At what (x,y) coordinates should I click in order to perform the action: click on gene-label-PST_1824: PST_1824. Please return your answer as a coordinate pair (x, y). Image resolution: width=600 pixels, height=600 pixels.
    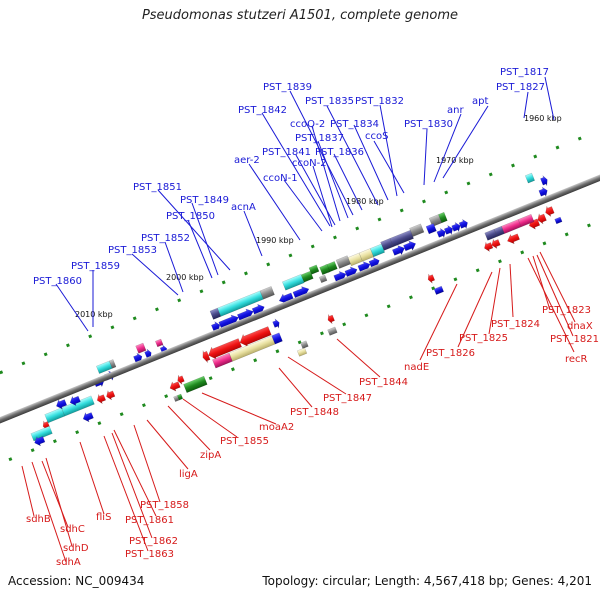
    Looking at the image, I should click on (515, 324).